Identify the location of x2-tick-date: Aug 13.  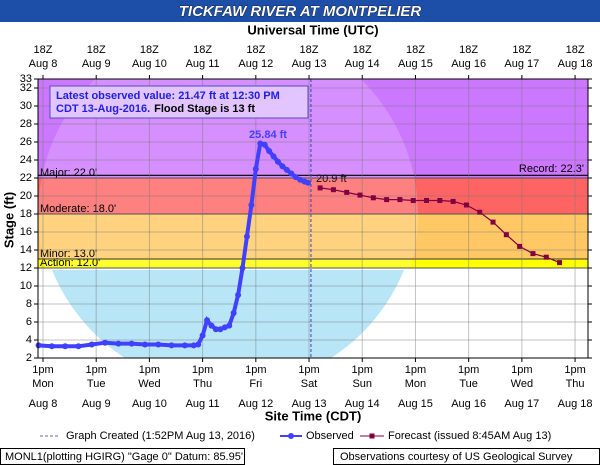
(309, 64).